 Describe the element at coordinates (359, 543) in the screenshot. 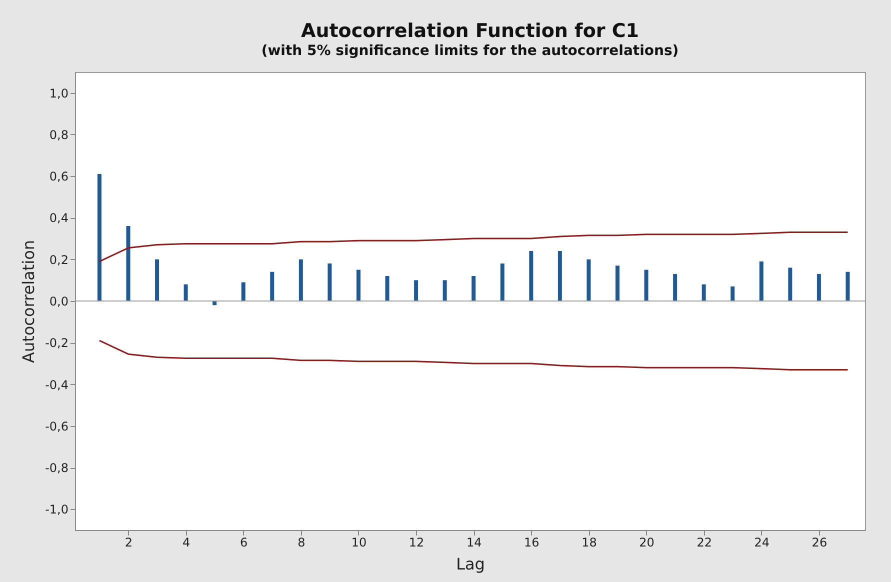

I see `x-tick-label: 10` at that location.